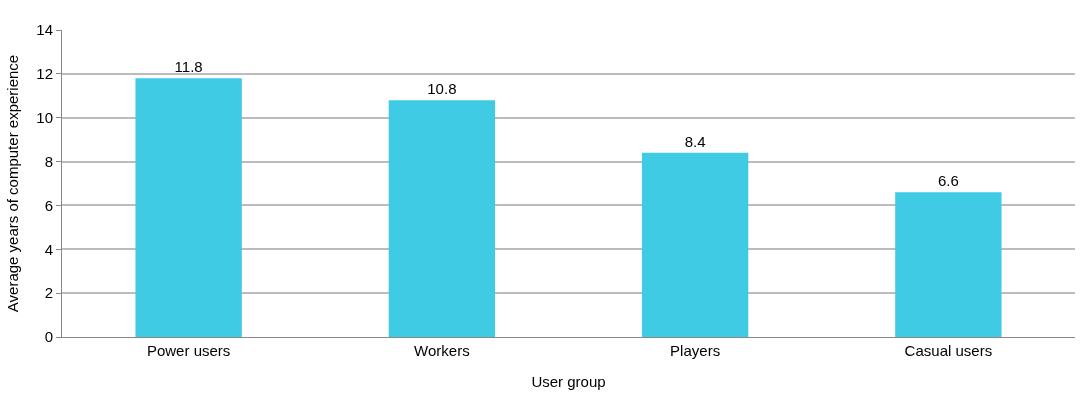  I want to click on data-label: 11.8, so click(188, 67).